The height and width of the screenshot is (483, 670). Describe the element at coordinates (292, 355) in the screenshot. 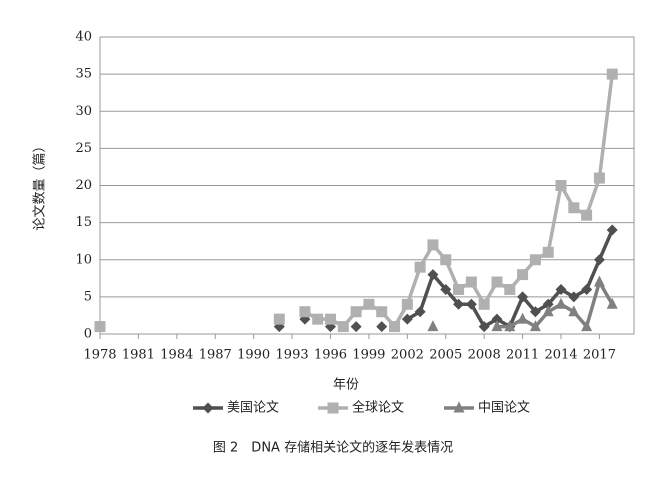

I see `x-tick-label: 1993` at that location.